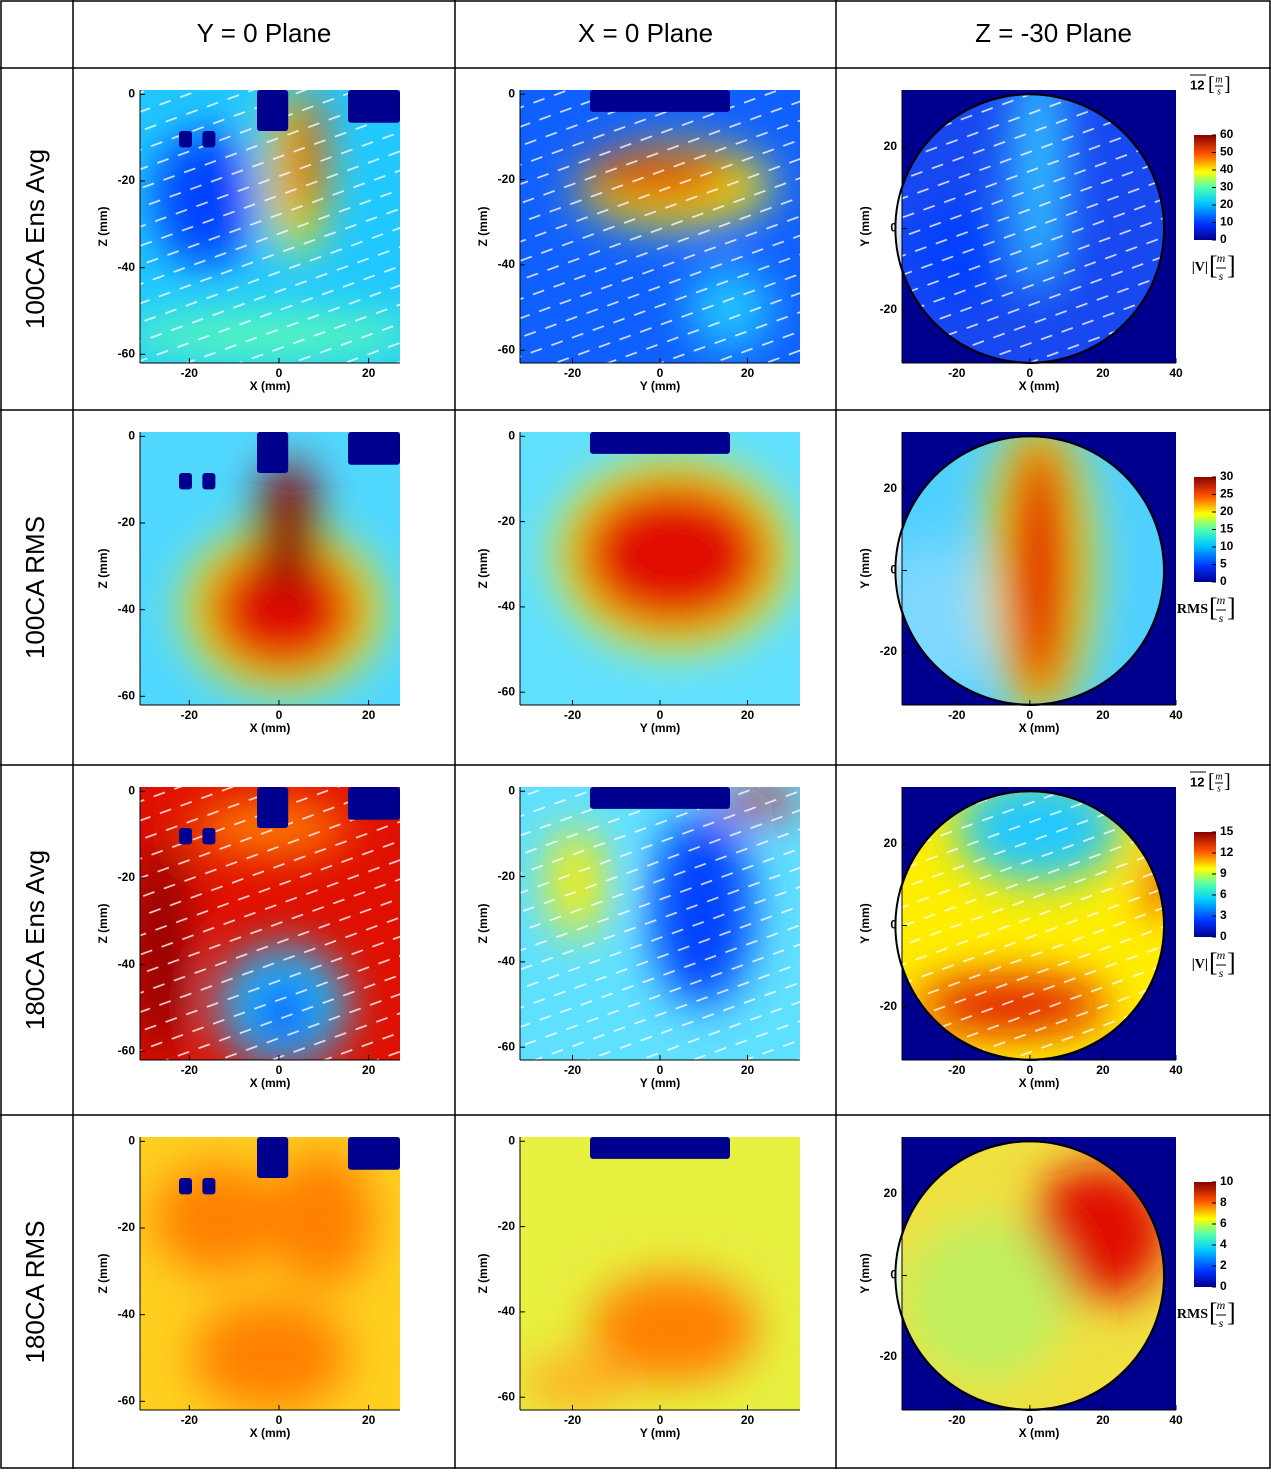  Describe the element at coordinates (660, 386) in the screenshot. I see `x-axis-label: Y (mm)` at that location.